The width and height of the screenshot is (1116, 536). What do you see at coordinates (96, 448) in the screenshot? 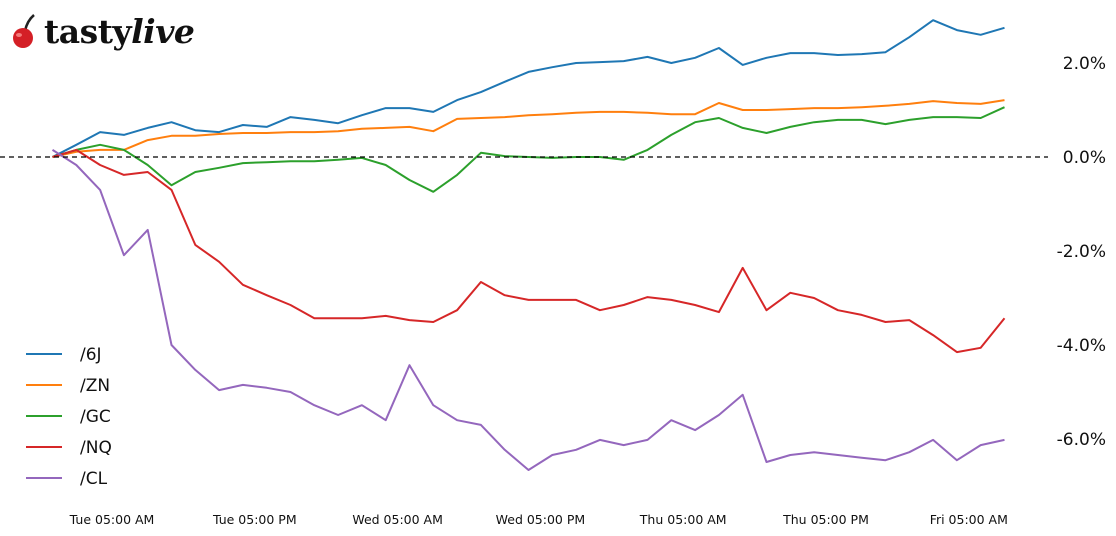
I see `legend-label: /NQ` at bounding box center [96, 448].